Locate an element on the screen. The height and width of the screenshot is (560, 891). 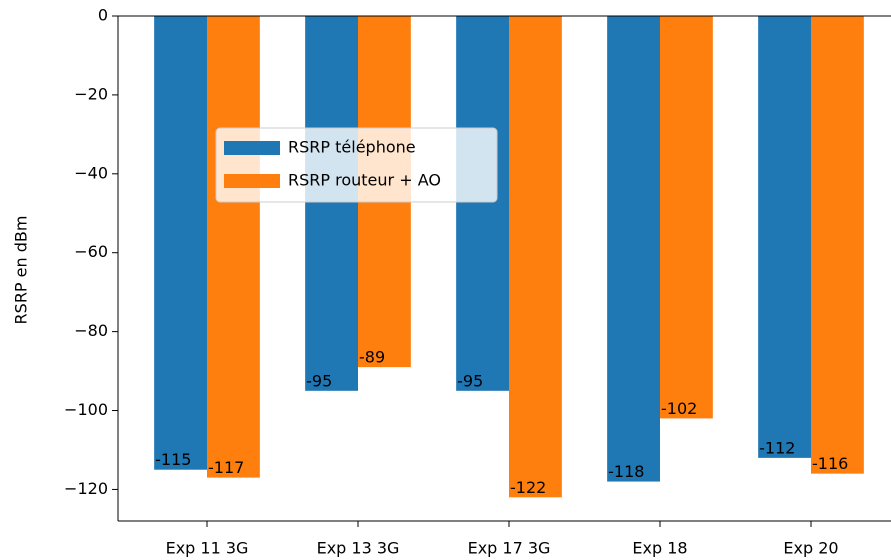
x-tick-label: Exp 13 3G is located at coordinates (358, 548).